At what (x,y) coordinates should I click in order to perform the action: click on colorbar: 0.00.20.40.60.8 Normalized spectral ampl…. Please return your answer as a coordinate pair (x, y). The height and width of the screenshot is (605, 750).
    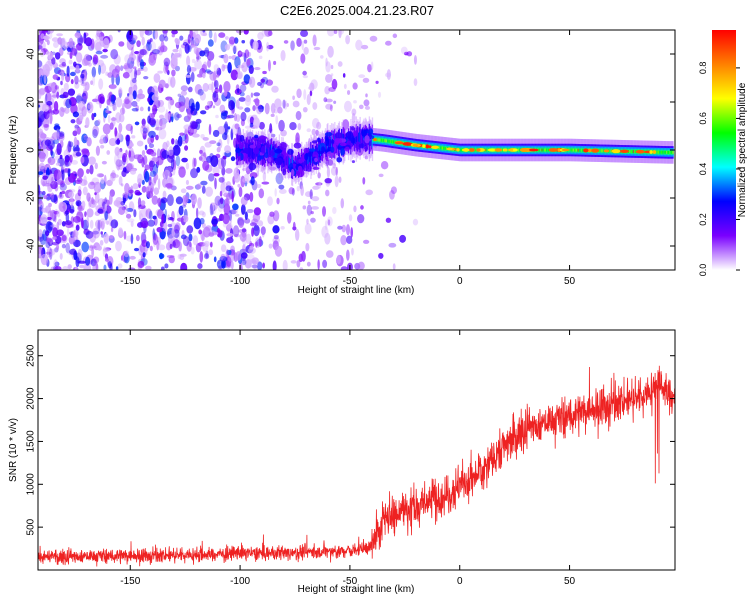
    Looking at the image, I should click on (723, 153).